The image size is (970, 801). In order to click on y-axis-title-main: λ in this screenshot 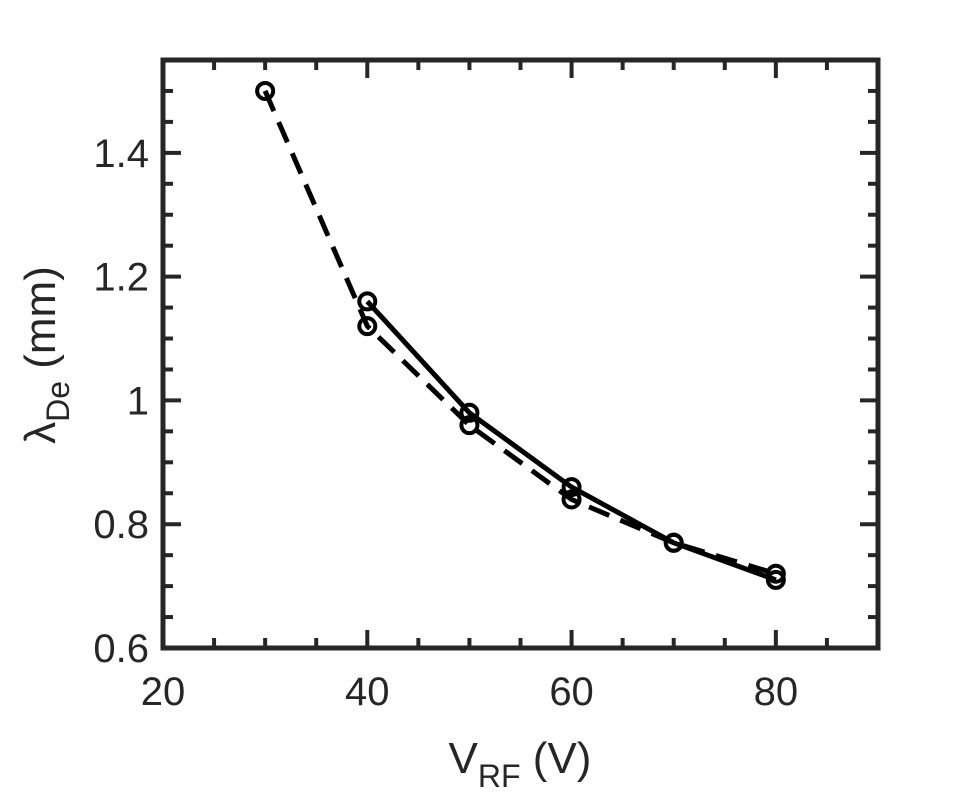, I will do `click(40, 433)`.